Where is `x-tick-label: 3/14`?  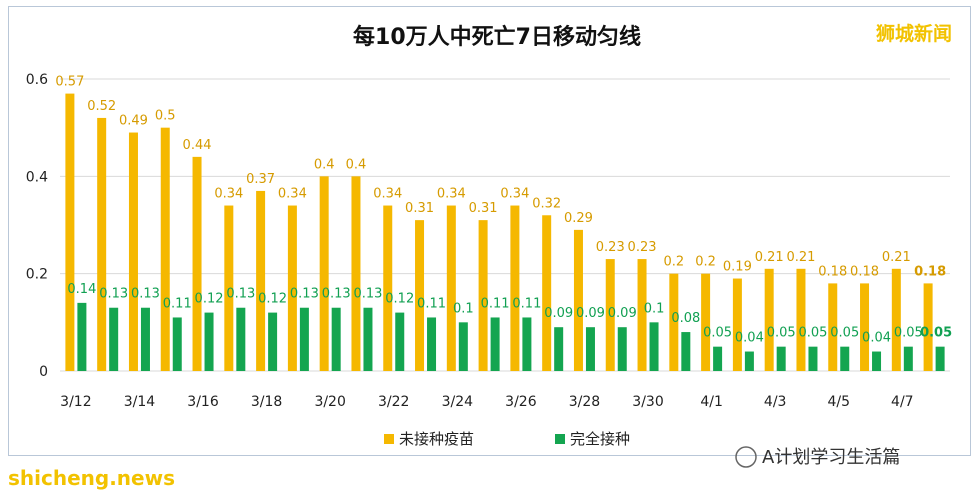 x-tick-label: 3/14 is located at coordinates (140, 402).